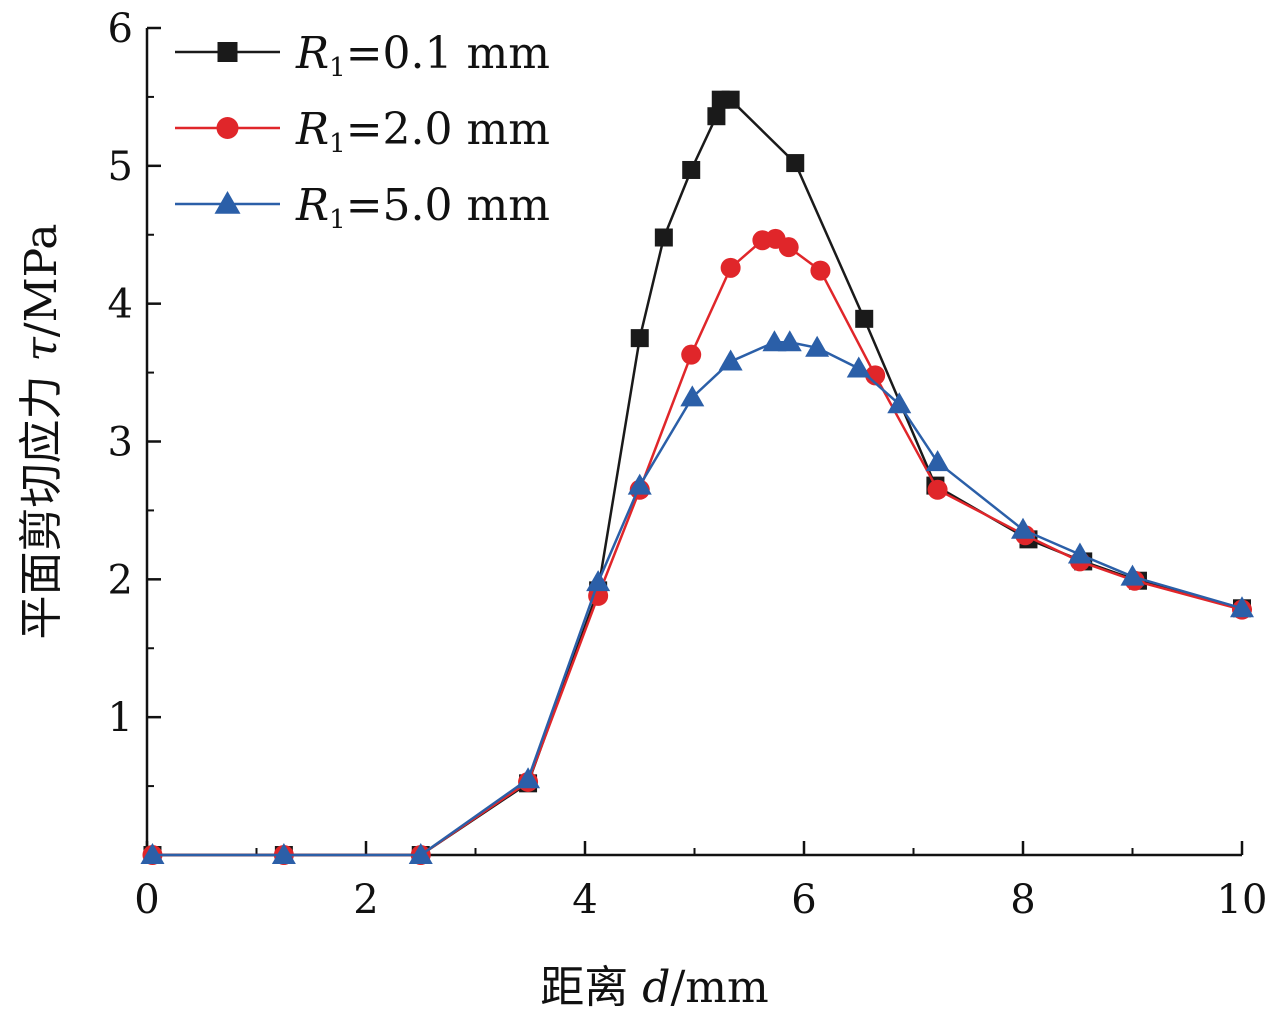 The height and width of the screenshot is (1014, 1276). Describe the element at coordinates (422, 55) in the screenshot. I see `legend-label: R1=0.1 mm` at that location.